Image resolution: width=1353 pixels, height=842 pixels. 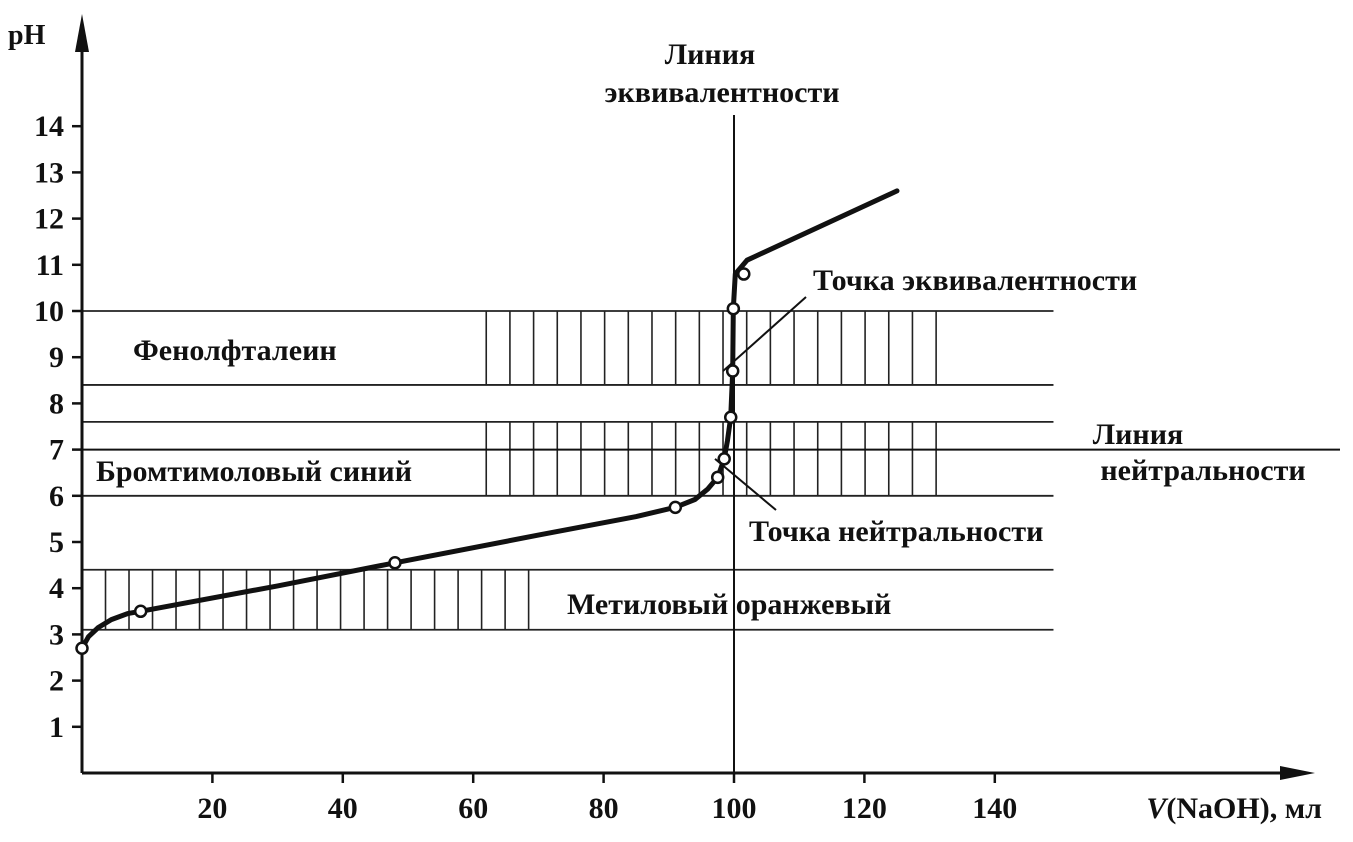 What do you see at coordinates (1202, 470) in the screenshot?
I see `neutrality-line-label-2: нейтральности` at bounding box center [1202, 470].